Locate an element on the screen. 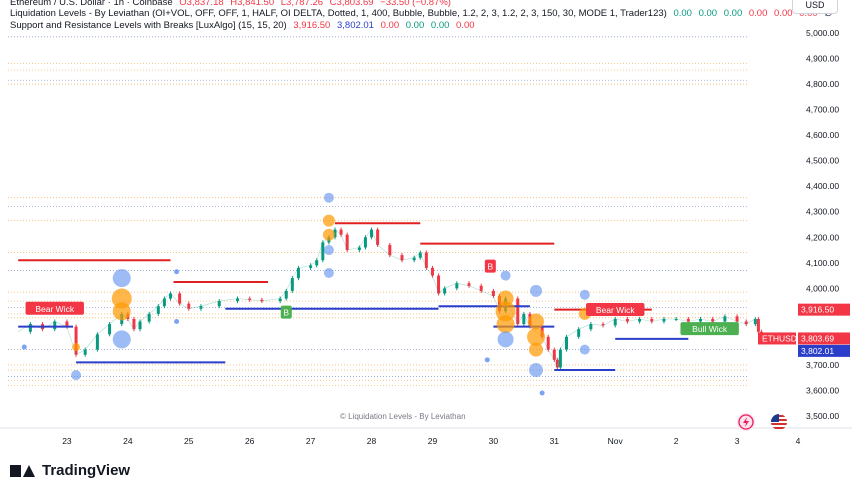 Image resolution: width=852 pixels, height=485 pixels. sr-value-3: 0.00 is located at coordinates (390, 25).